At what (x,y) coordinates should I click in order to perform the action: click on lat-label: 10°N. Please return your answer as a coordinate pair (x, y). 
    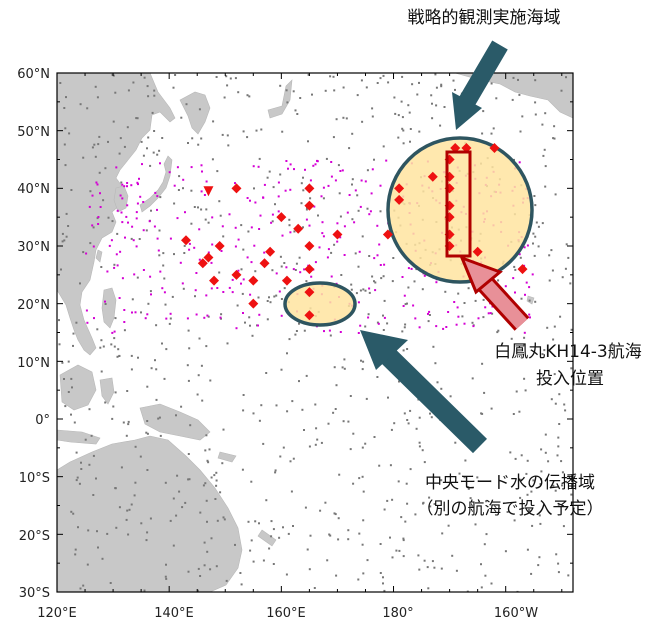
    Looking at the image, I should click on (33, 363).